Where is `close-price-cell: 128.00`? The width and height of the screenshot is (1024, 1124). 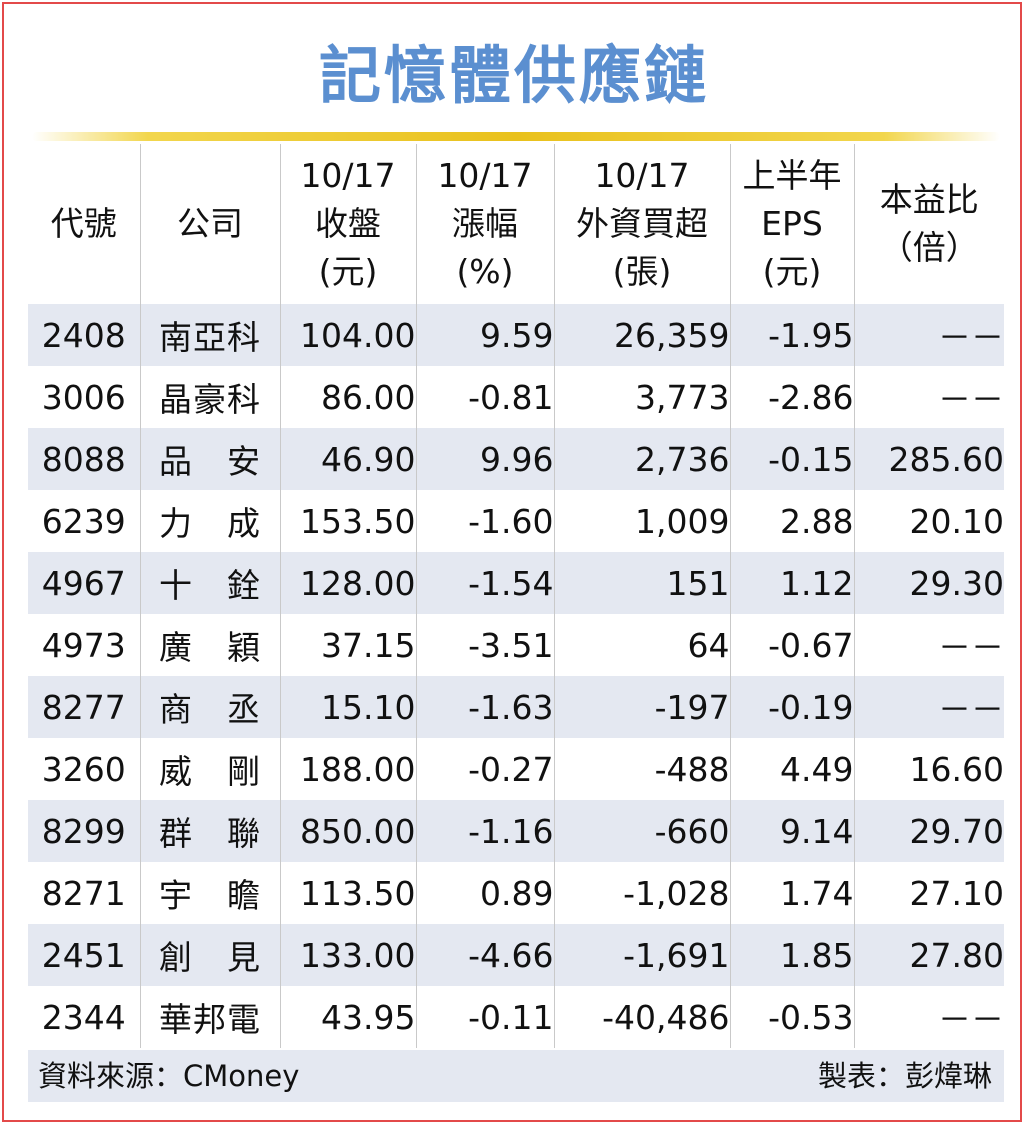 close-price-cell: 128.00 is located at coordinates (347, 583).